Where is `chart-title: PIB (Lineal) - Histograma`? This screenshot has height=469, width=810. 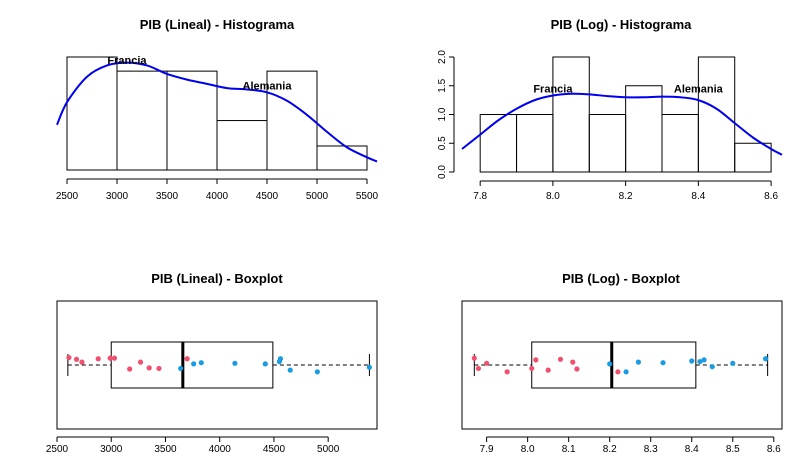 chart-title: PIB (Lineal) - Histograma is located at coordinates (217, 24).